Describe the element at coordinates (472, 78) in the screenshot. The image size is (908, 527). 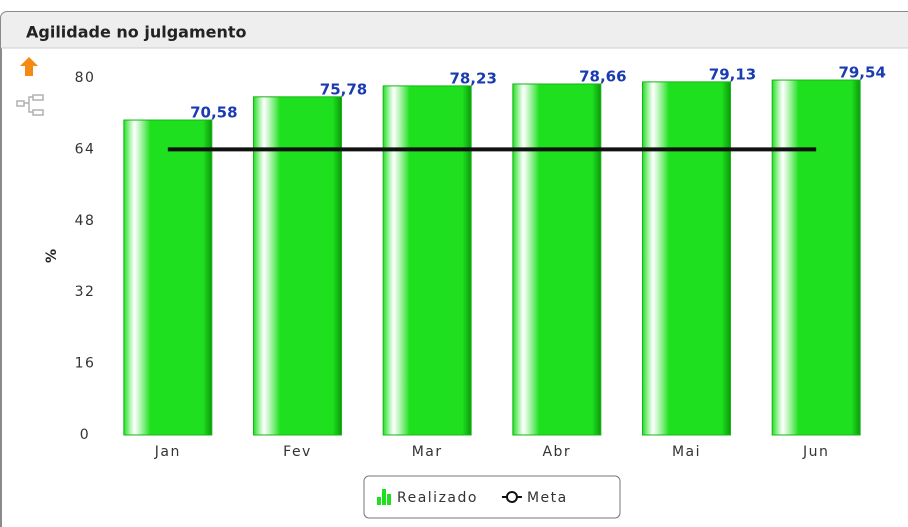
I see `value-label: 78,23` at that location.